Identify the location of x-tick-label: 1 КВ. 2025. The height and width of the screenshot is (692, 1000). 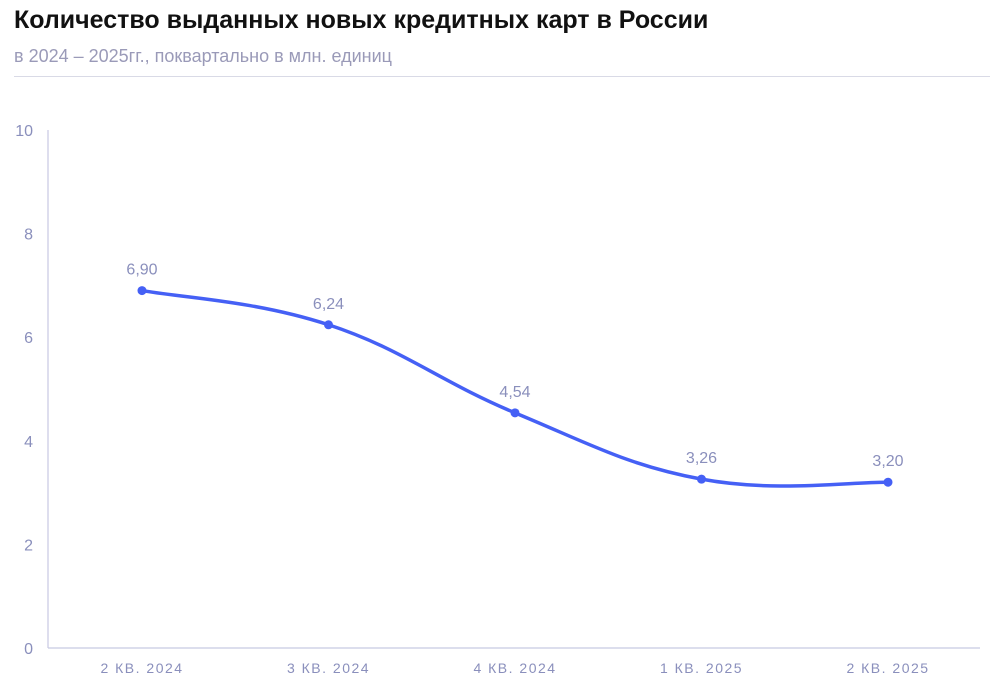
(701, 668).